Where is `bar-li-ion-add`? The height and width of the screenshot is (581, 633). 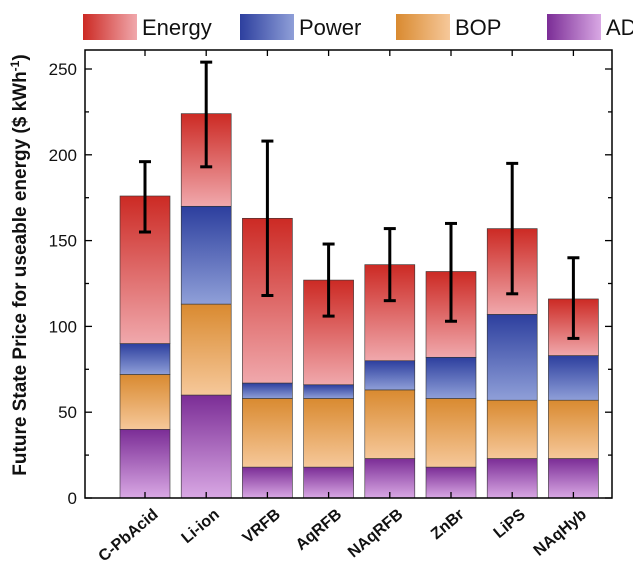 bar-li-ion-add is located at coordinates (206, 446).